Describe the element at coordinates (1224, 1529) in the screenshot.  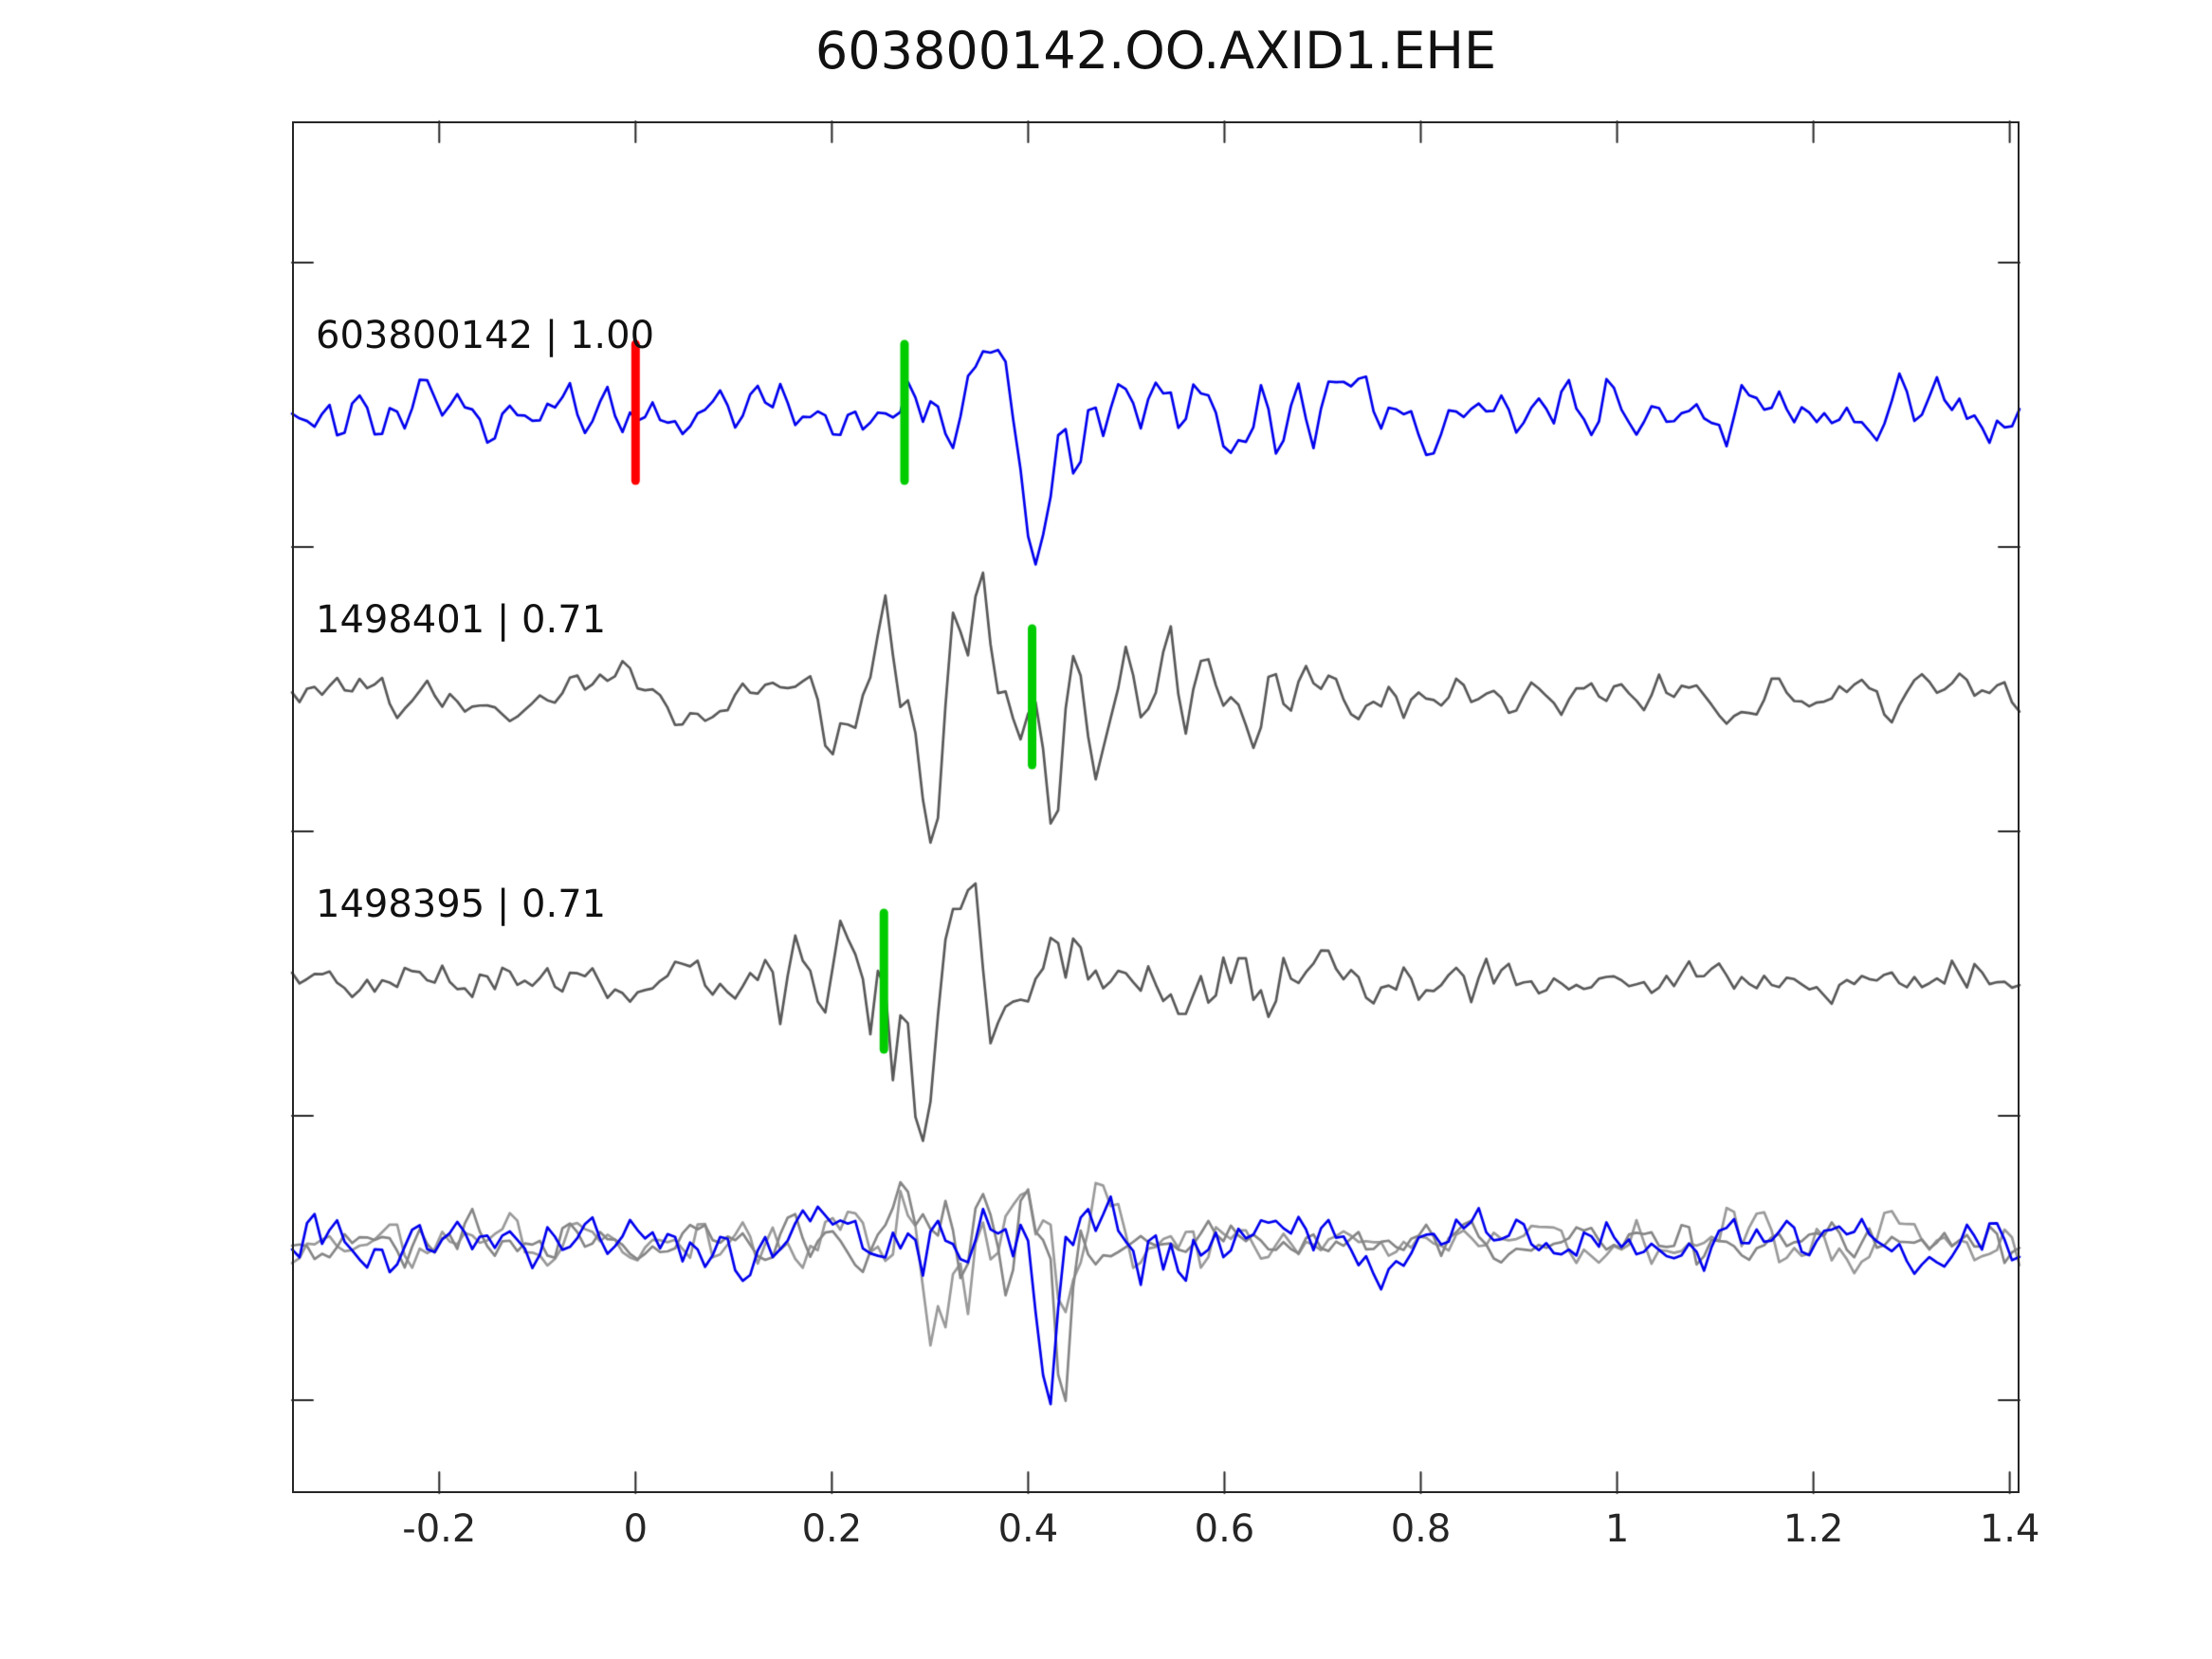
I see `x-tick-label: 0.6` at that location.